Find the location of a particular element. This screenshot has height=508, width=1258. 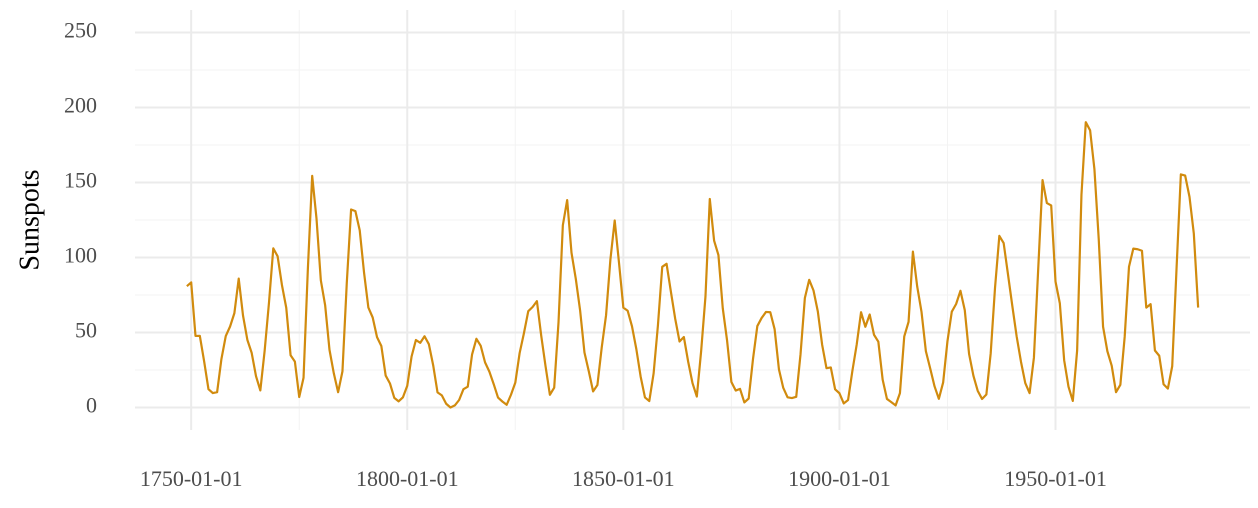

y-tick-label: 100 is located at coordinates (80, 255).